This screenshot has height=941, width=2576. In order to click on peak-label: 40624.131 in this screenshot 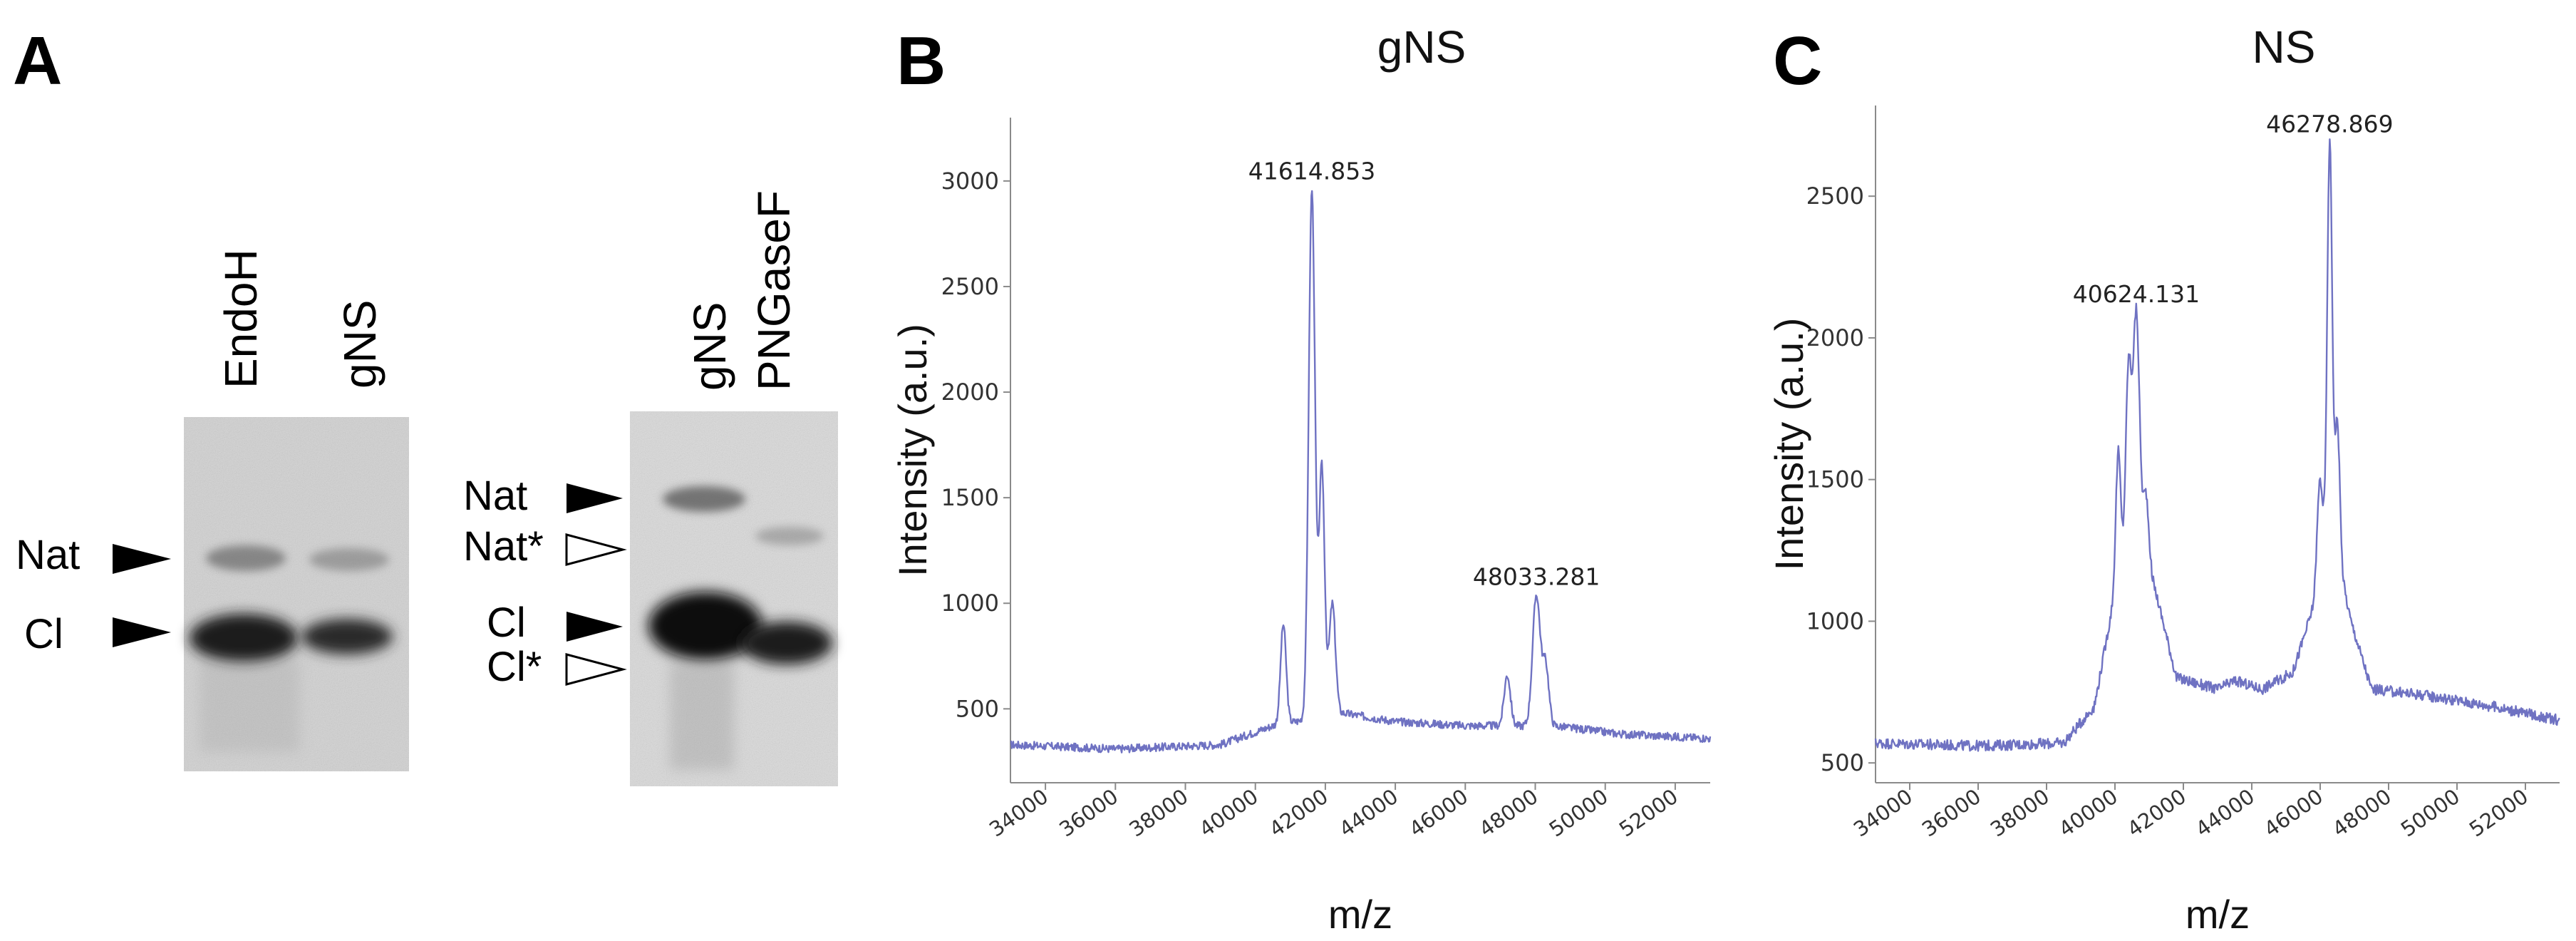, I will do `click(2136, 294)`.